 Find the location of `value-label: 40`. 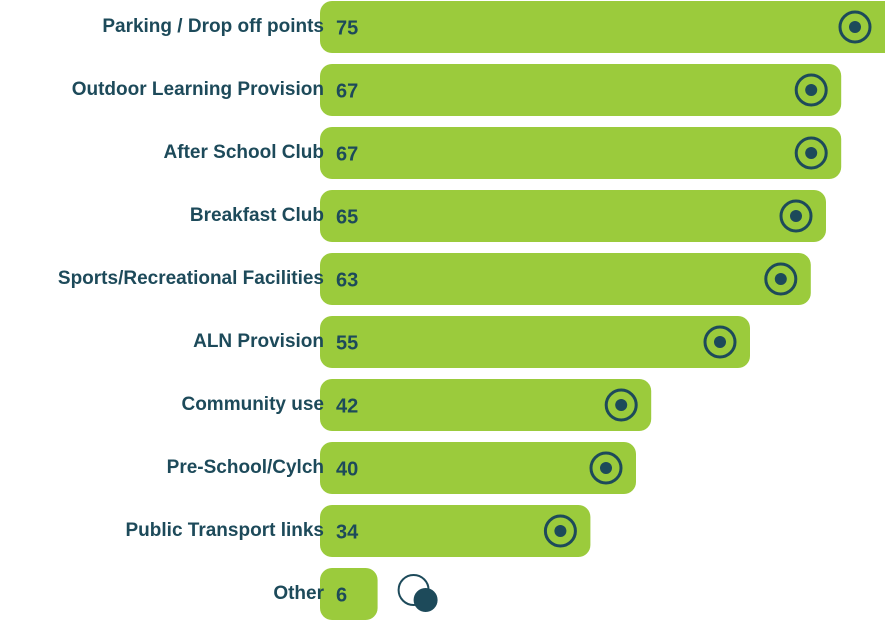

value-label: 40 is located at coordinates (347, 469).